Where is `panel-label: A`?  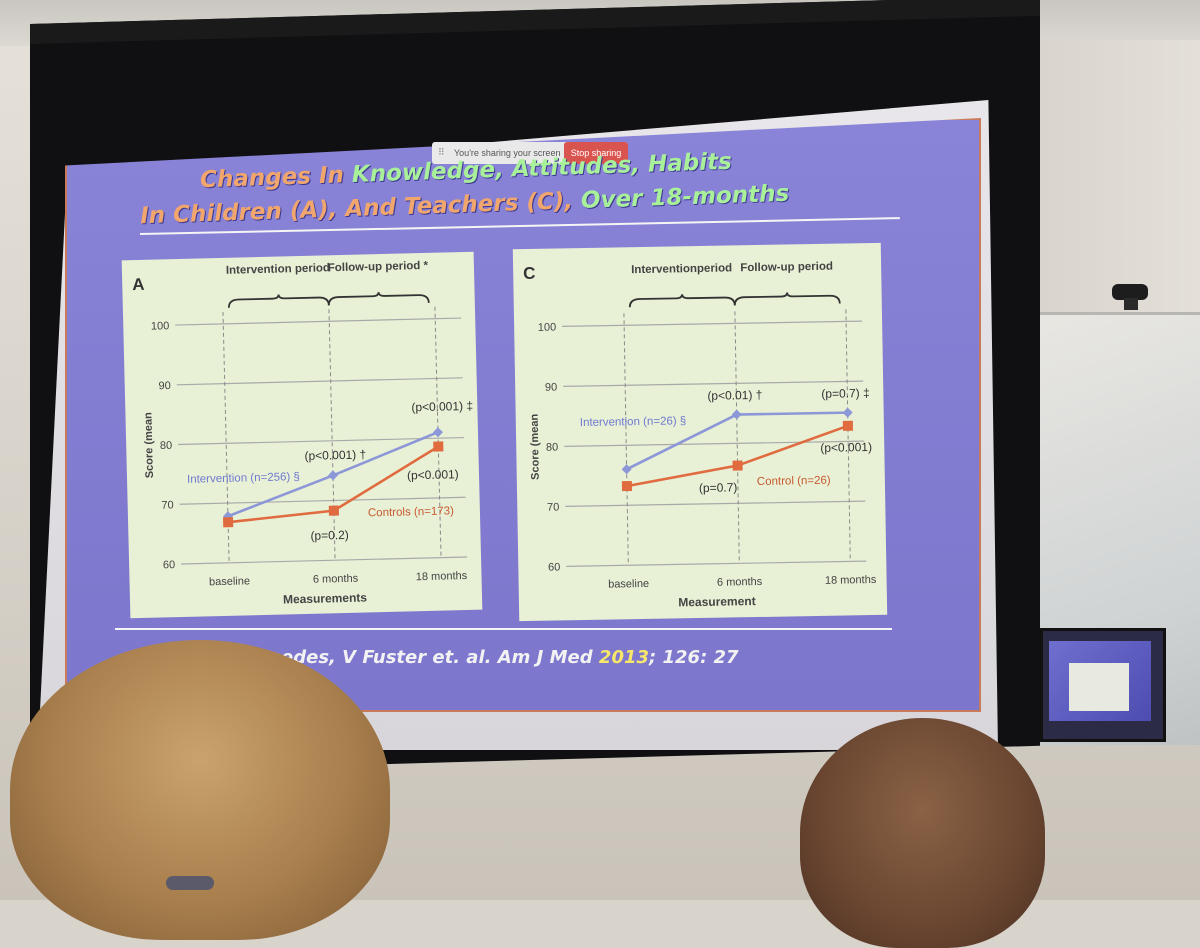 panel-label: A is located at coordinates (138, 284).